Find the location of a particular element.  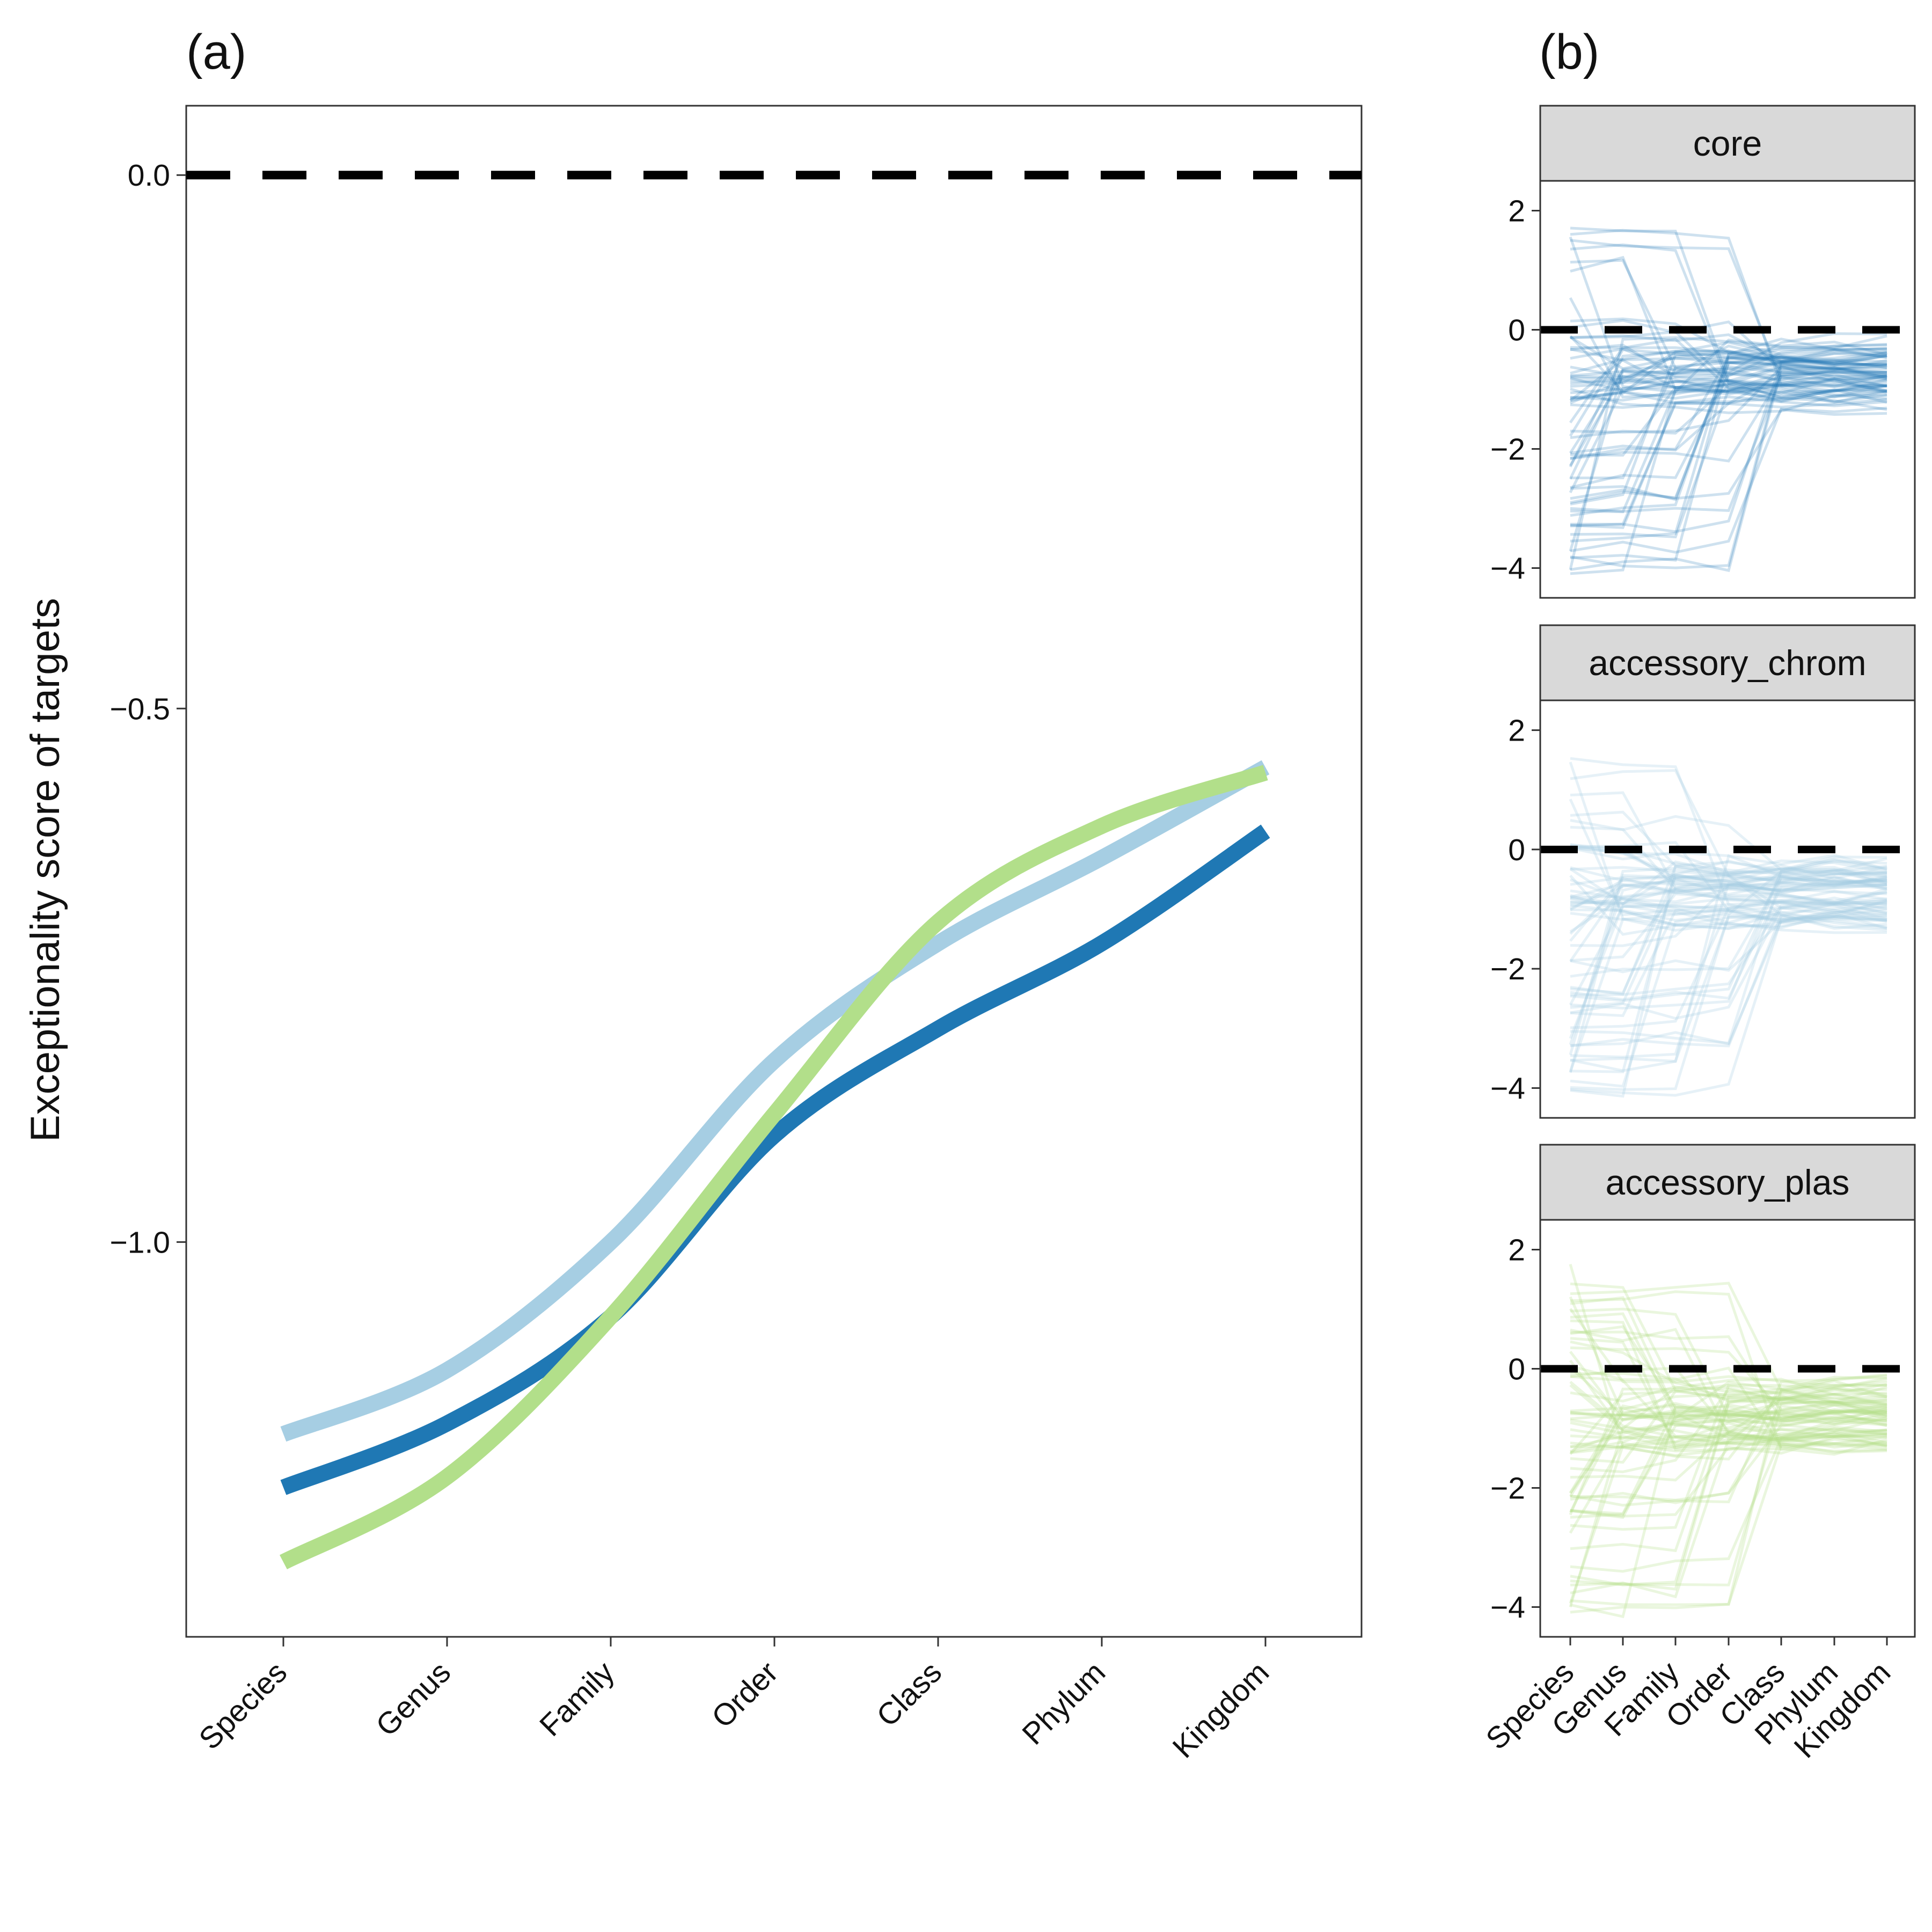

y-tick-label: −0.5 is located at coordinates (139, 709).